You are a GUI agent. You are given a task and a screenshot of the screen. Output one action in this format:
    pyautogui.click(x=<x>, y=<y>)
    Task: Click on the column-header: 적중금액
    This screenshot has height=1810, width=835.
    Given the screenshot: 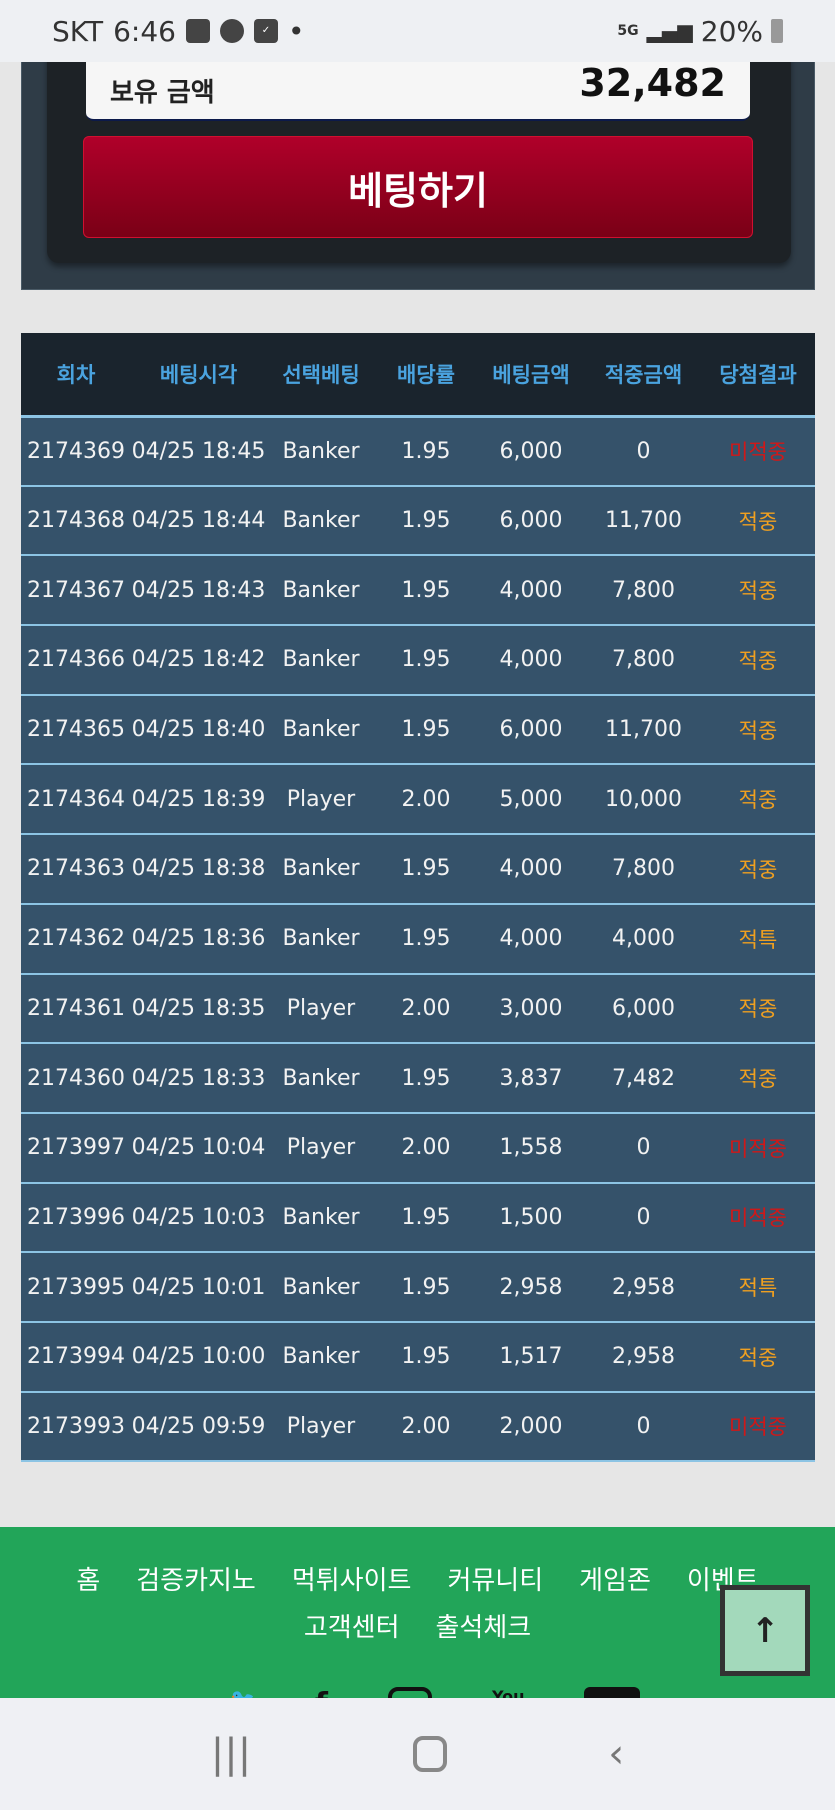 What is the action you would take?
    pyautogui.click(x=643, y=375)
    